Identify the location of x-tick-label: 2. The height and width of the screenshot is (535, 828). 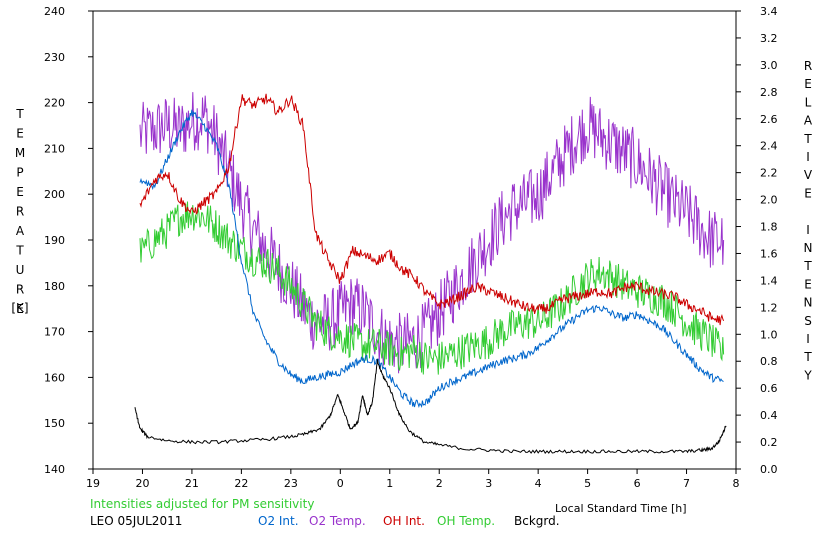
(439, 483).